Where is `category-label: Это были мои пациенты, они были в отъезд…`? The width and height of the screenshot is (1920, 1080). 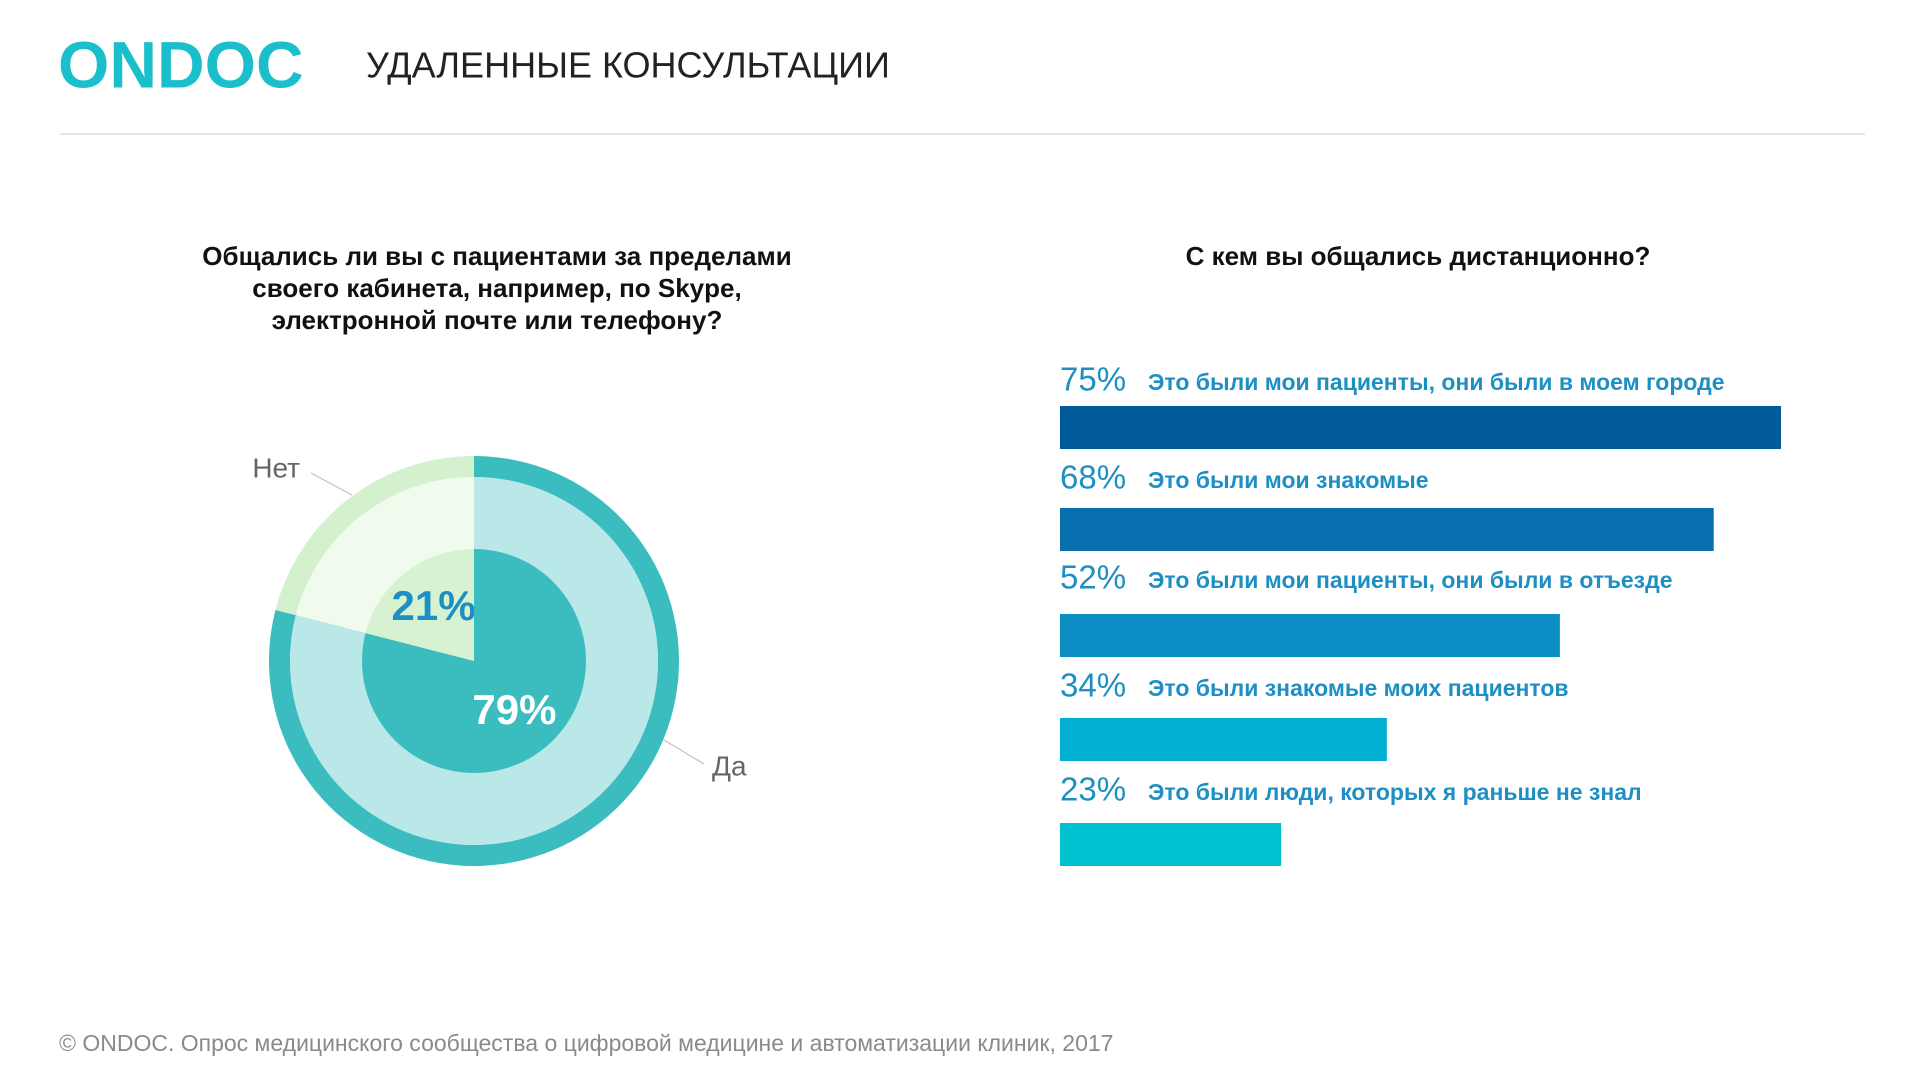
category-label: Это были мои пациенты, они были в отъезд… is located at coordinates (1410, 580).